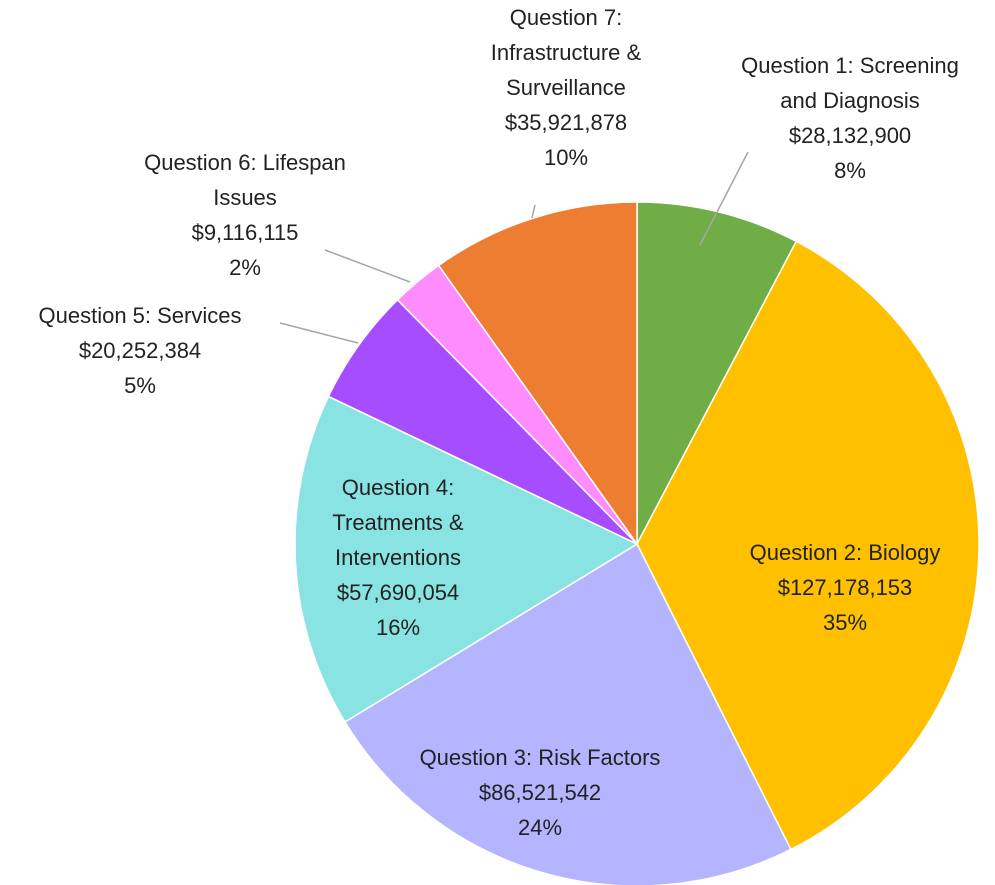 The width and height of the screenshot is (995, 885). What do you see at coordinates (566, 122) in the screenshot?
I see `value-label: $35,921,878` at bounding box center [566, 122].